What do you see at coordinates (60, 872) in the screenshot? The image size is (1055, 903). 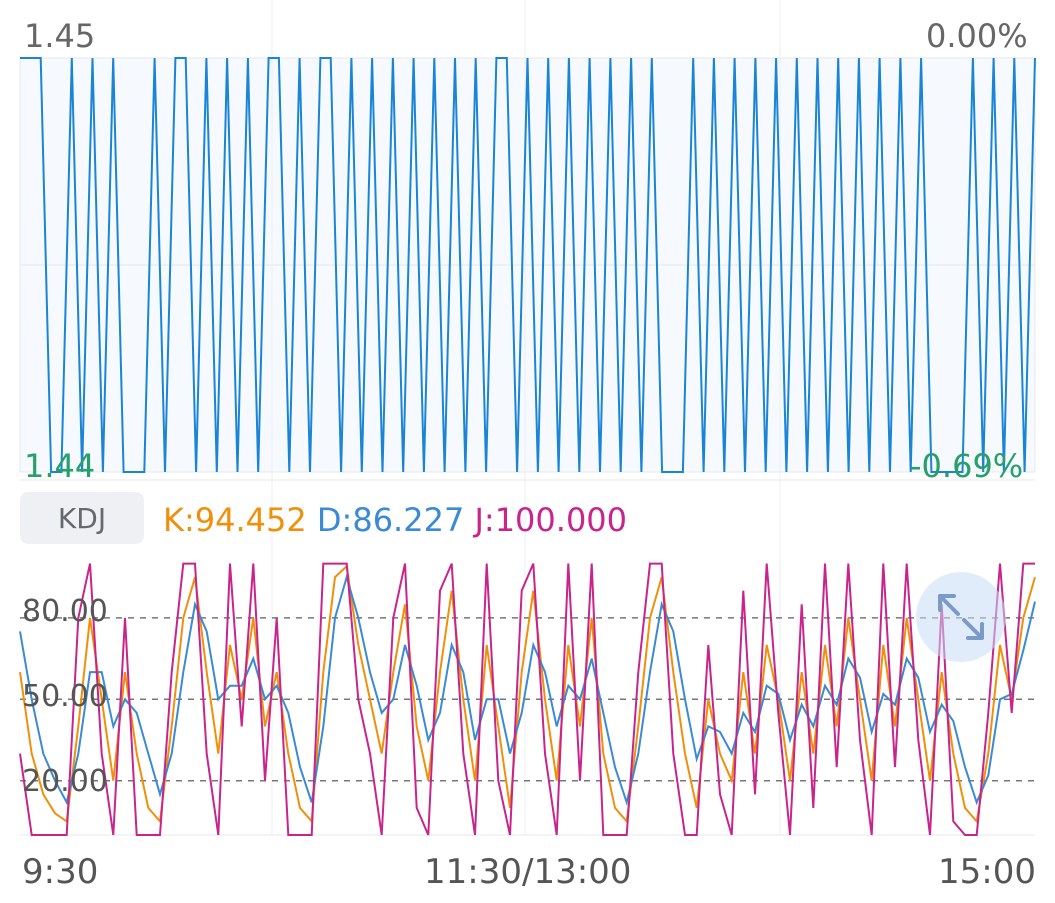 I see `x-label-start: 9:30` at bounding box center [60, 872].